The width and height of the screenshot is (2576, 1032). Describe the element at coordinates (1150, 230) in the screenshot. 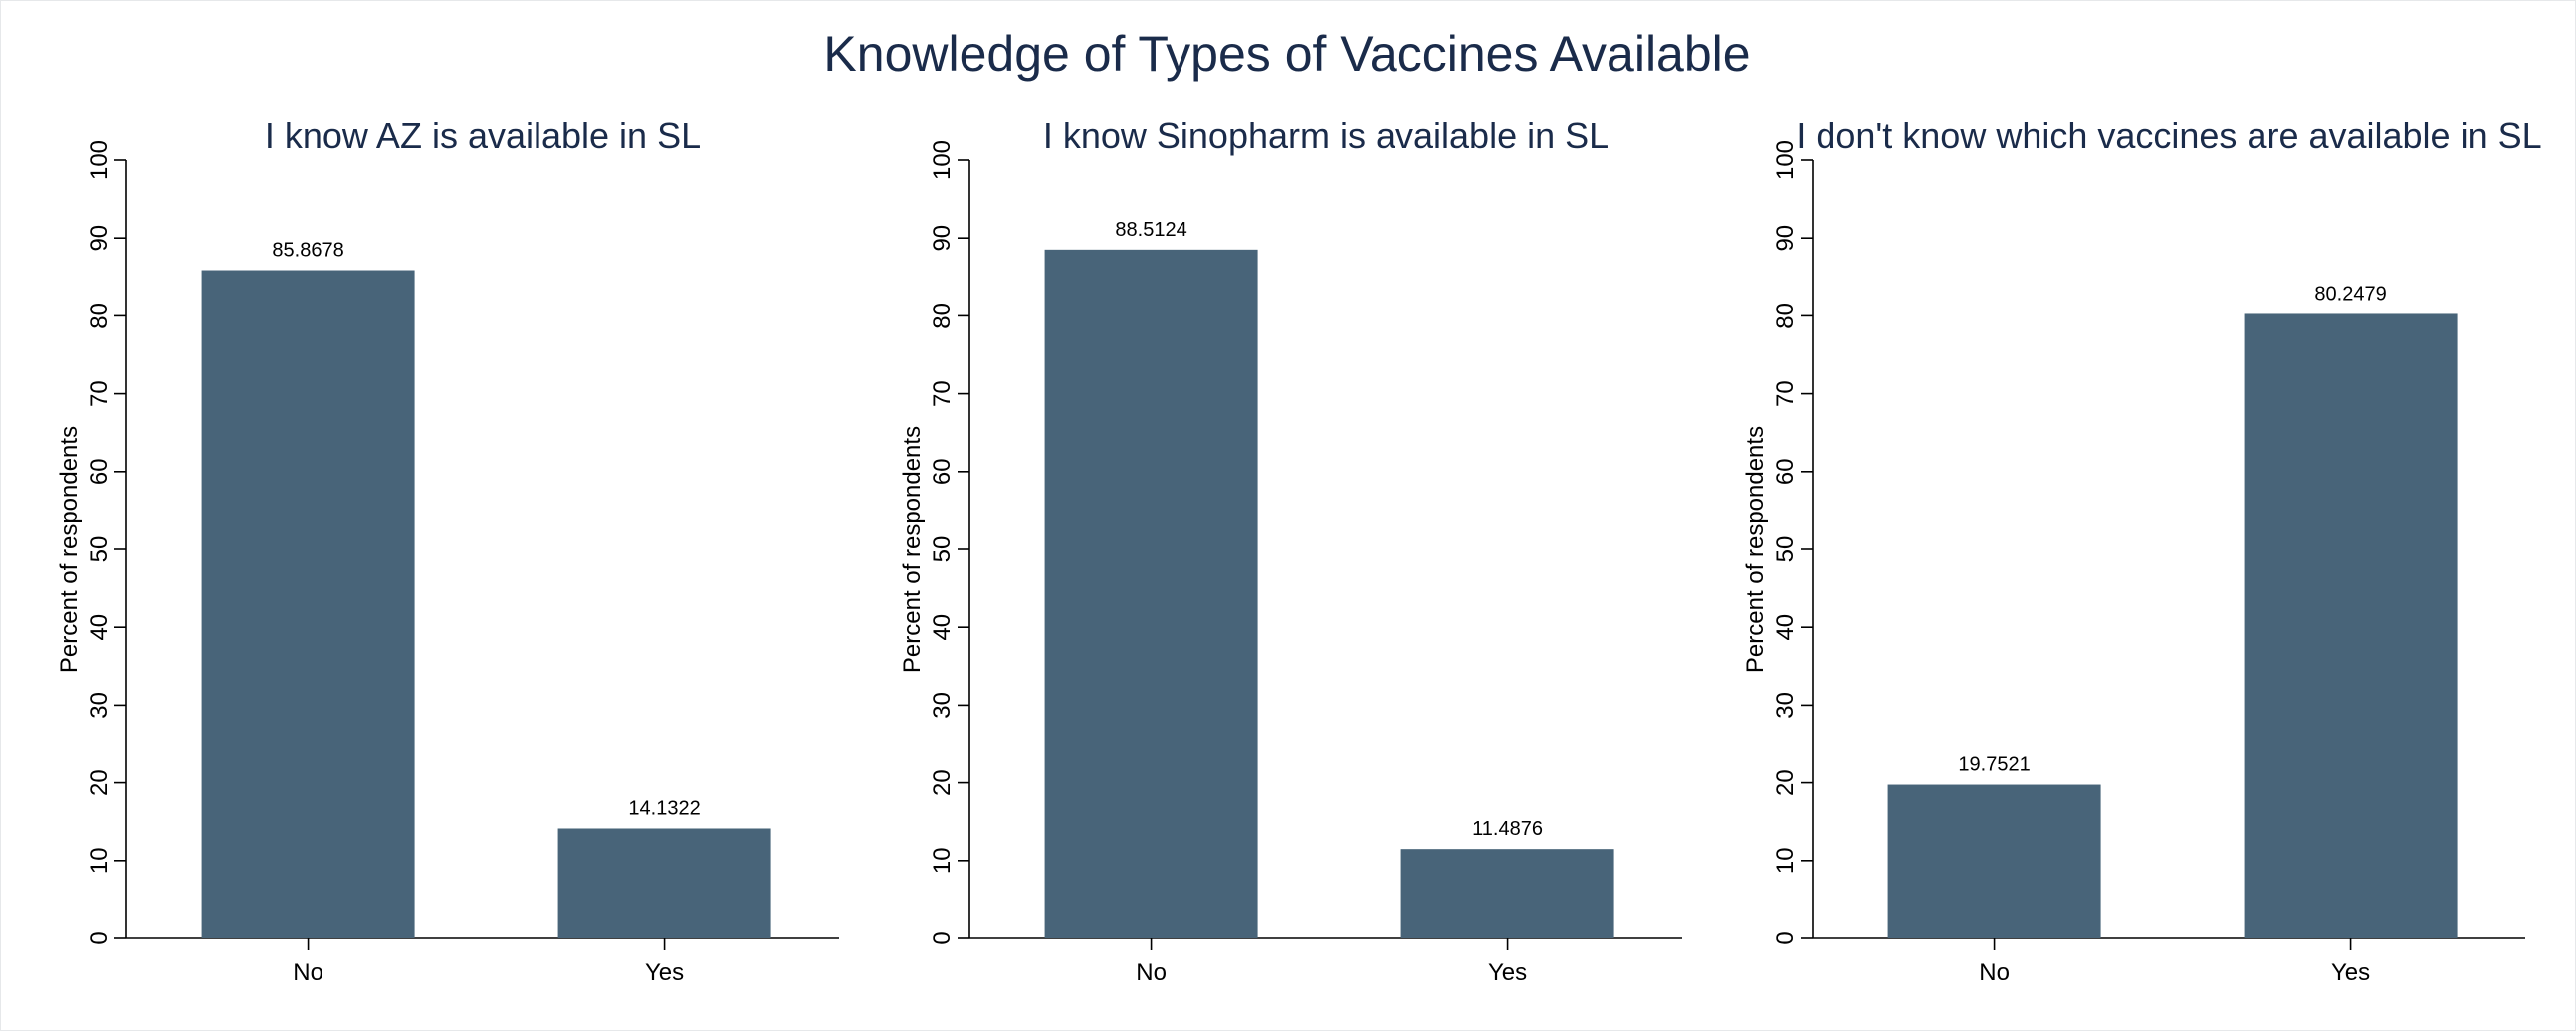

I see `bar-value-label: 88.5124` at that location.